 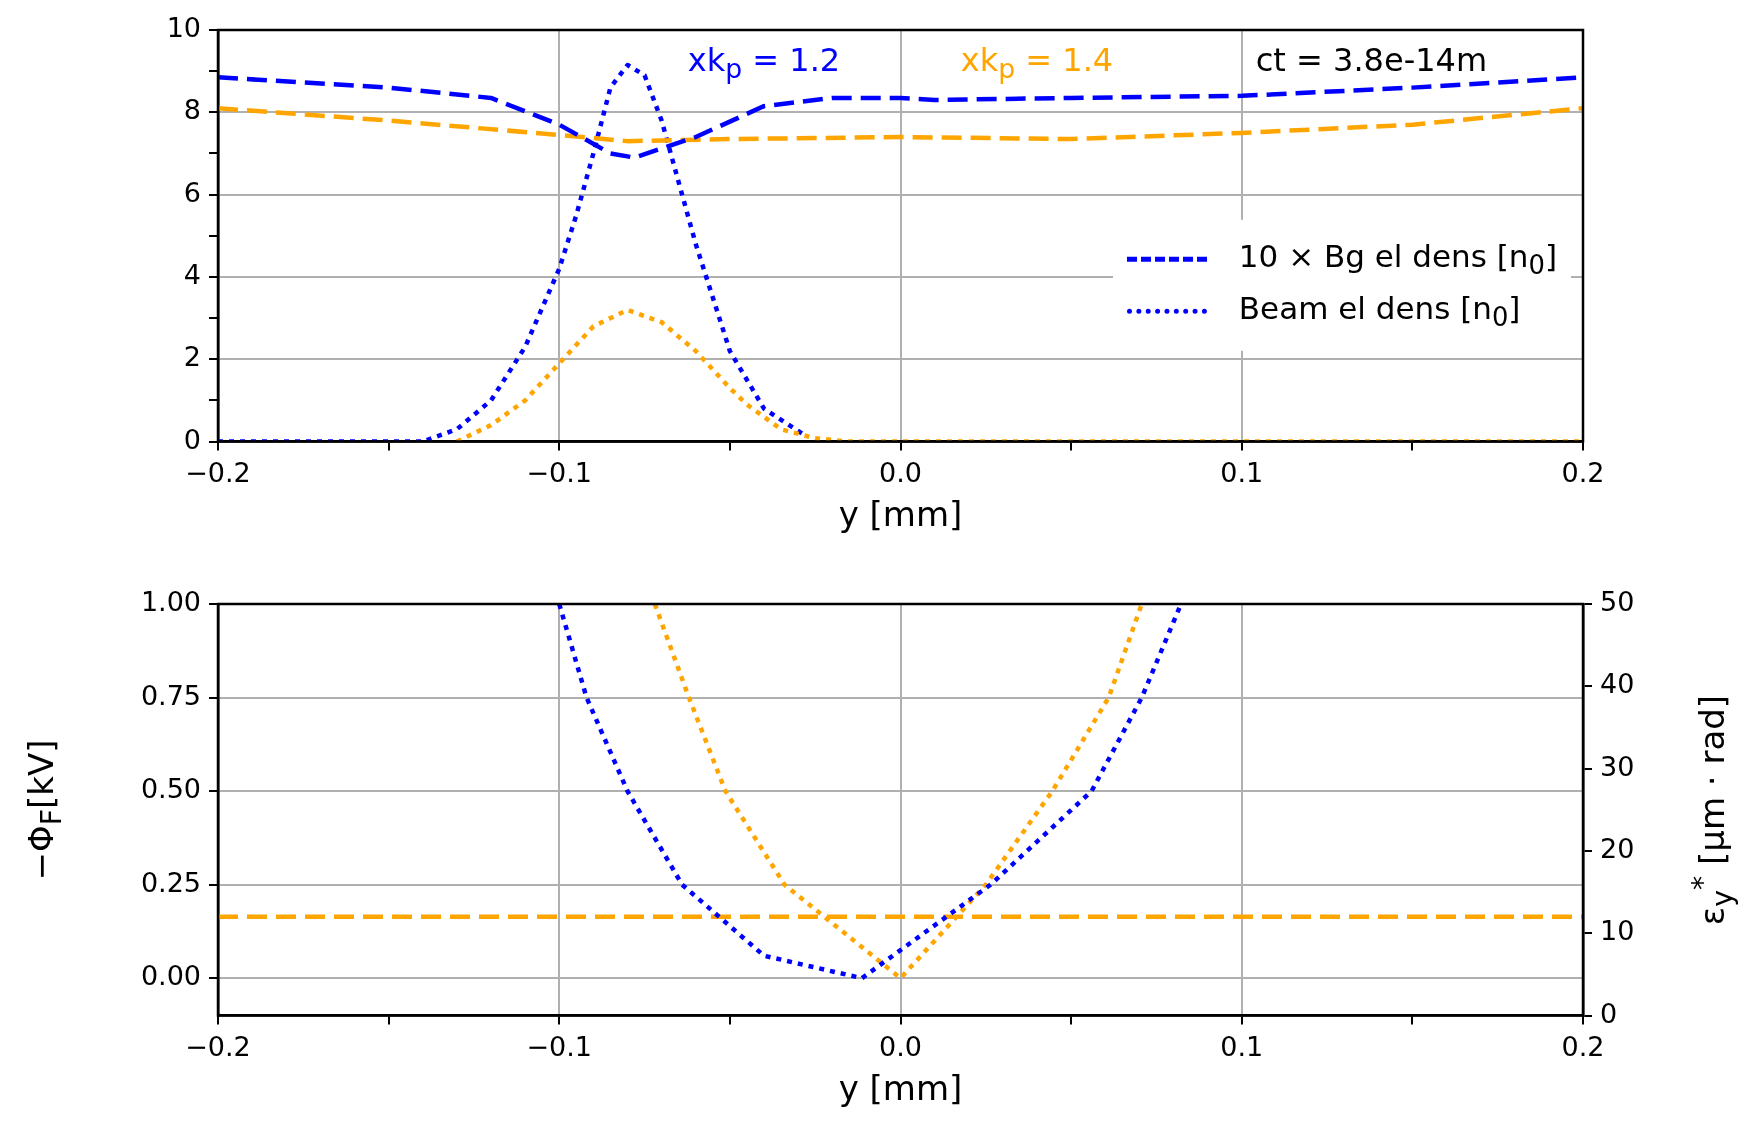 I want to click on y-tick-label: 0.25, so click(x=170, y=882).